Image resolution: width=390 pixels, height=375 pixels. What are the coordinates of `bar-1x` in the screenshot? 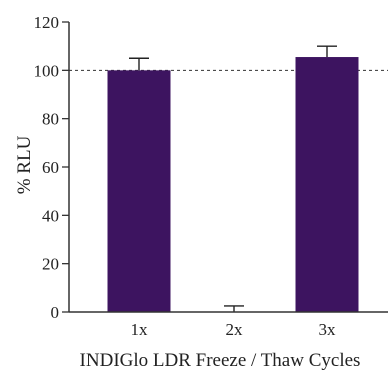 It's located at (139, 191).